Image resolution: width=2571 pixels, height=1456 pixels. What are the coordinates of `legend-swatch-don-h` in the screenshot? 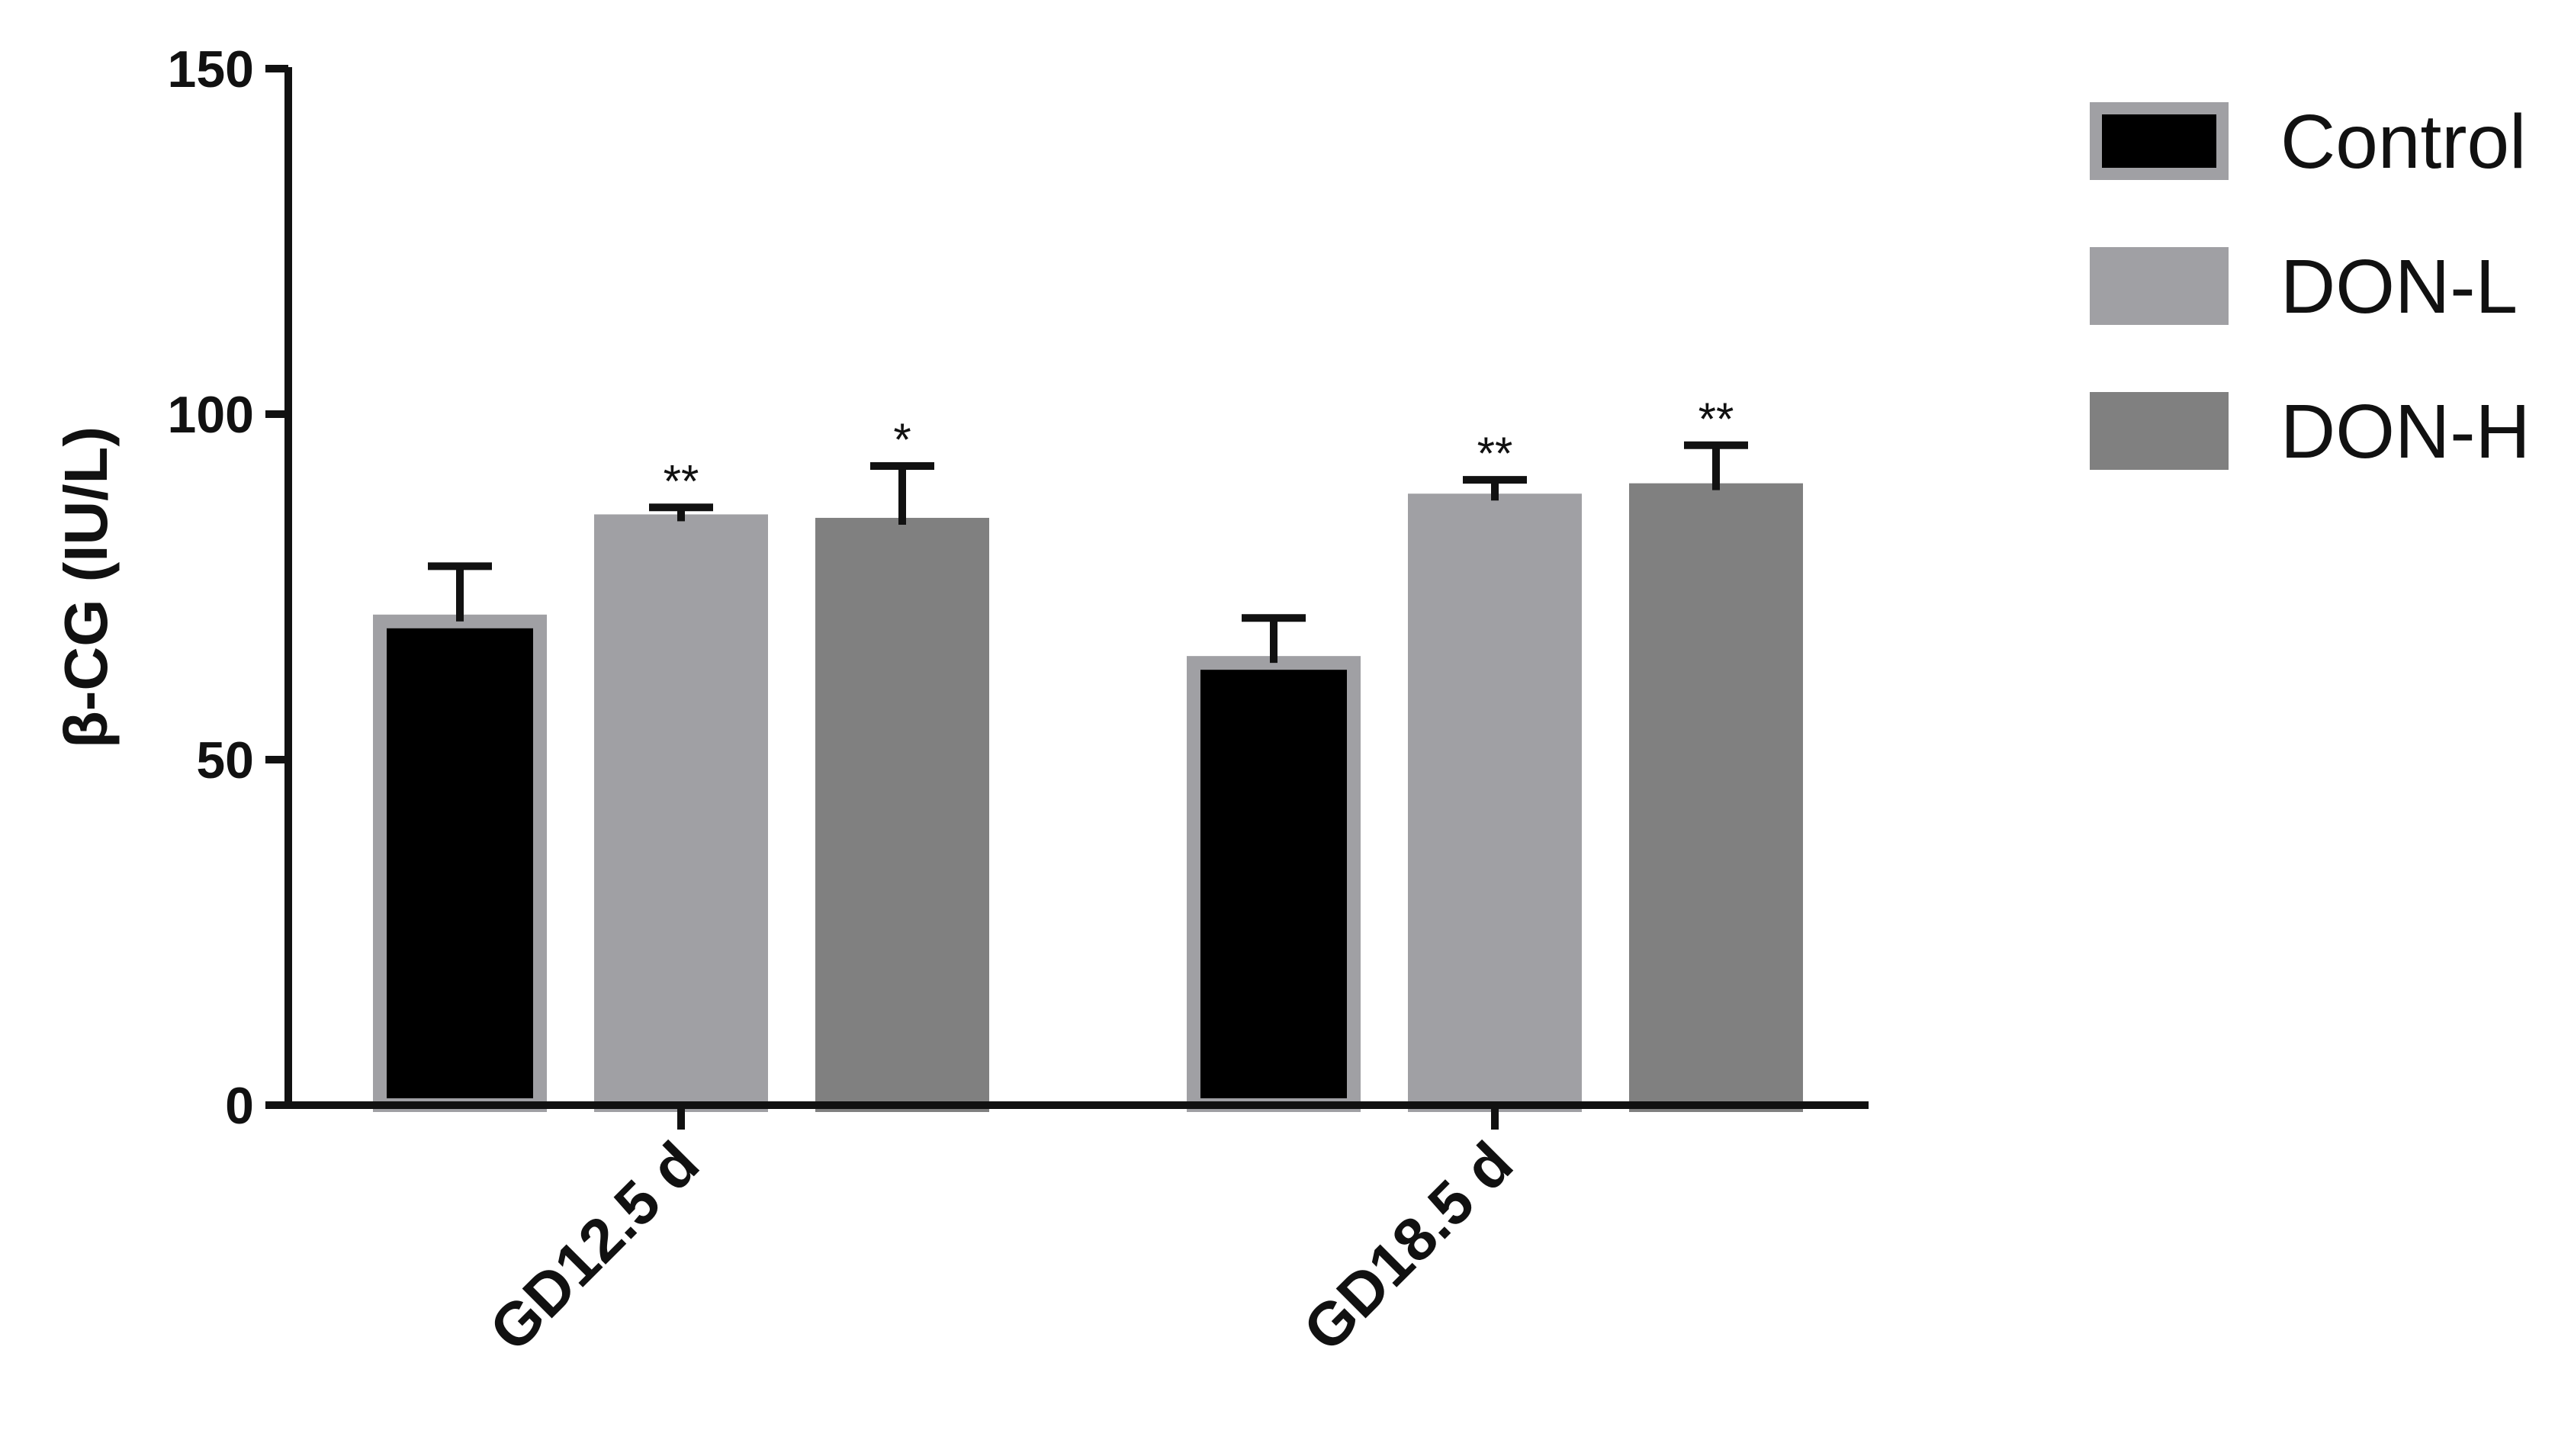 It's located at (2159, 431).